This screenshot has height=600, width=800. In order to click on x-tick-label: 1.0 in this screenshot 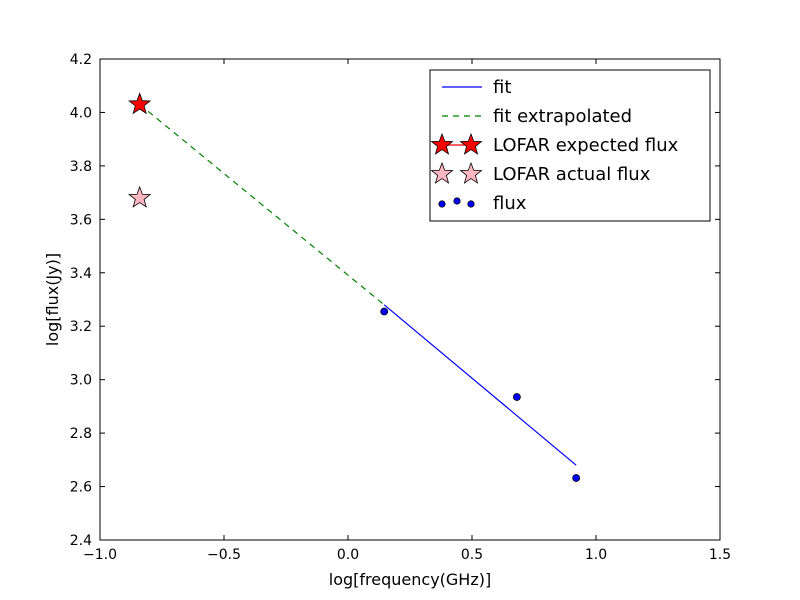, I will do `click(596, 555)`.